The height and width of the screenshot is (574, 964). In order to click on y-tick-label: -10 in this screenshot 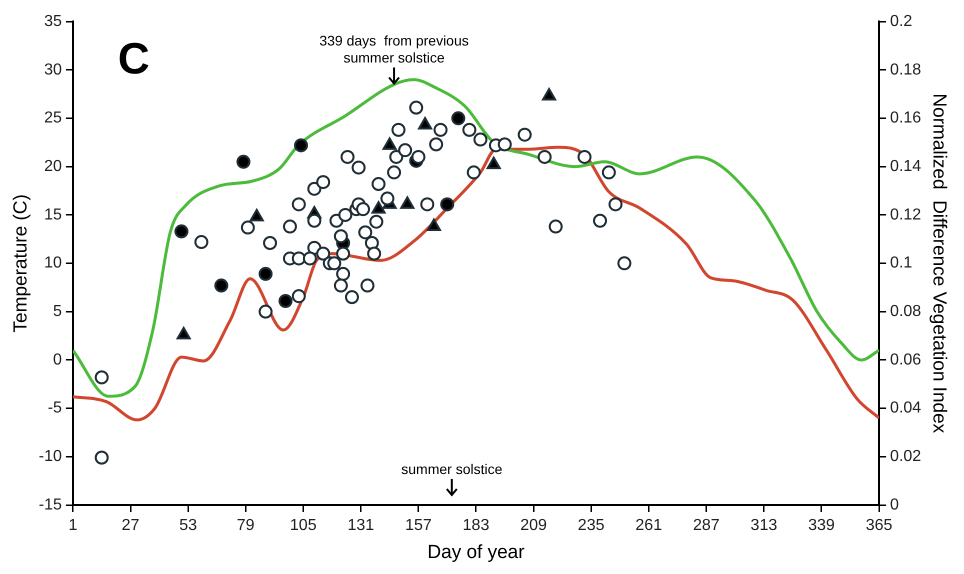, I will do `click(50, 457)`.